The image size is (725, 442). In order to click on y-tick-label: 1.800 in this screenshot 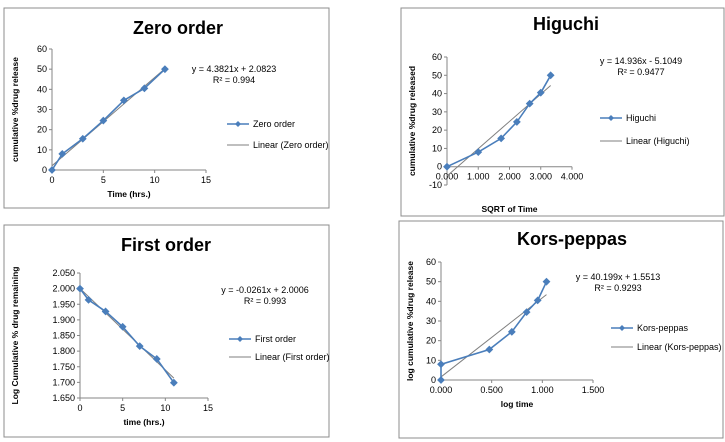, I will do `click(63, 351)`.